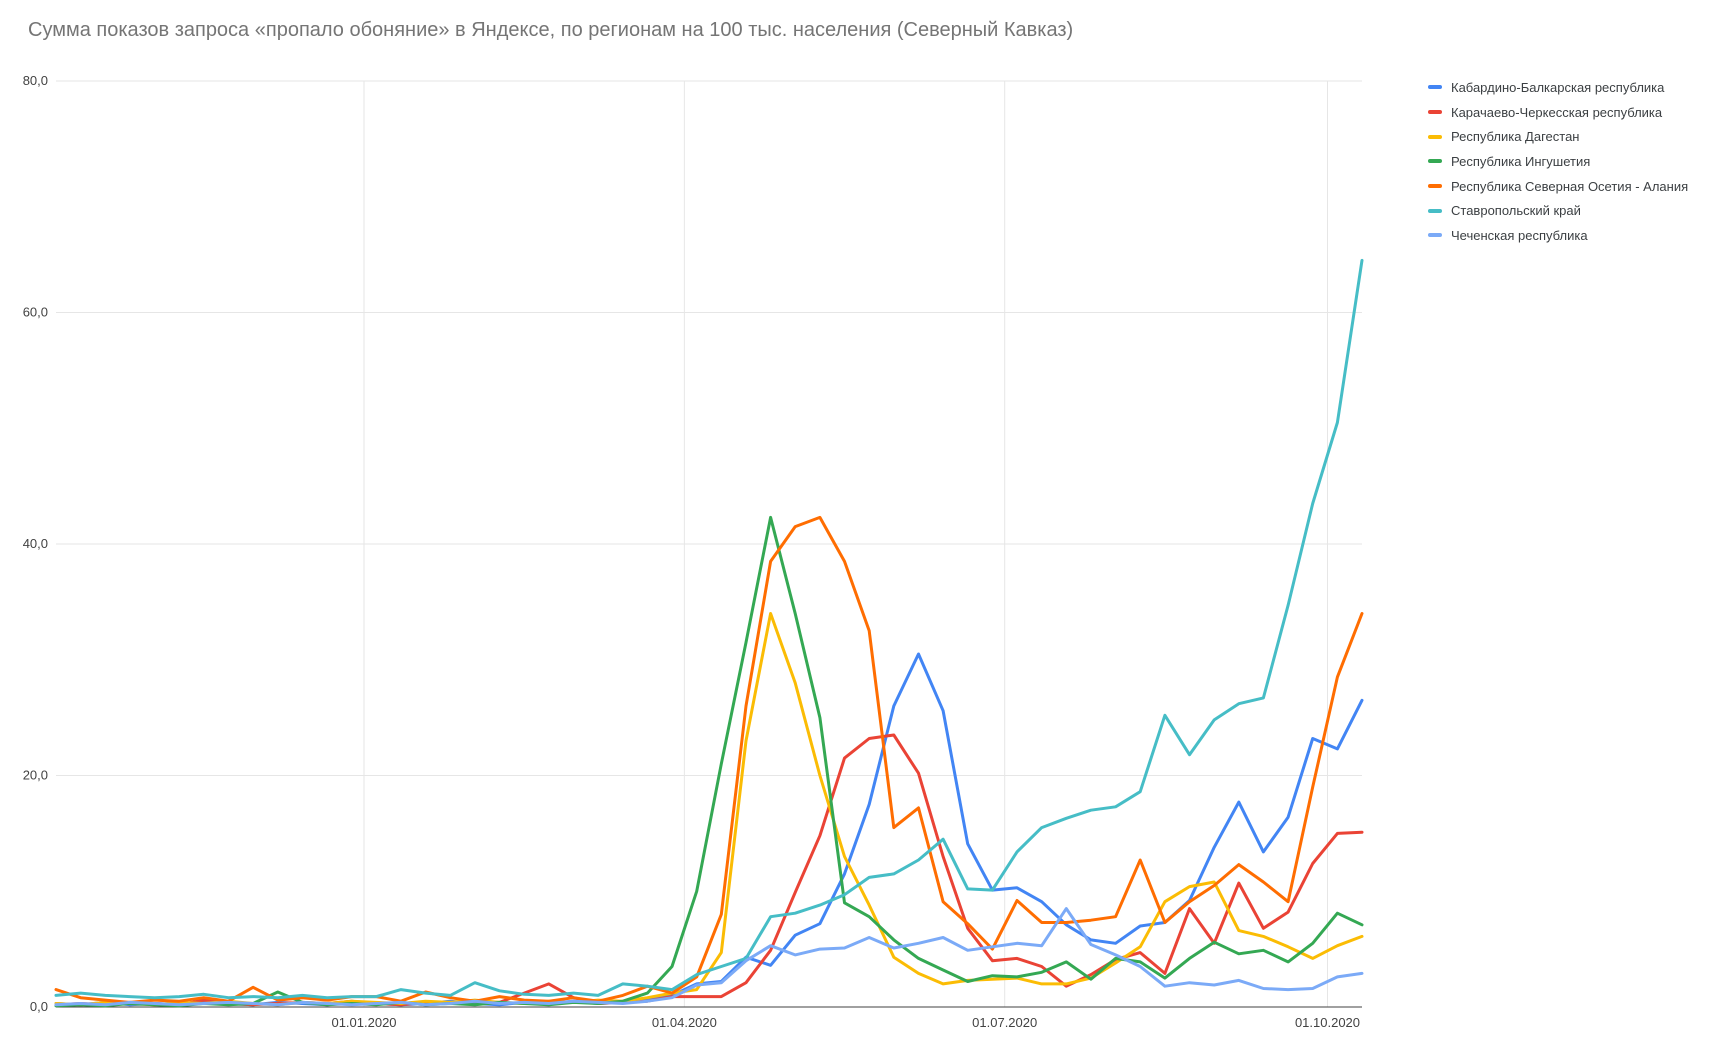 This screenshot has height=1043, width=1732. I want to click on y-axis-tick-label-2: 40,0, so click(35, 543).